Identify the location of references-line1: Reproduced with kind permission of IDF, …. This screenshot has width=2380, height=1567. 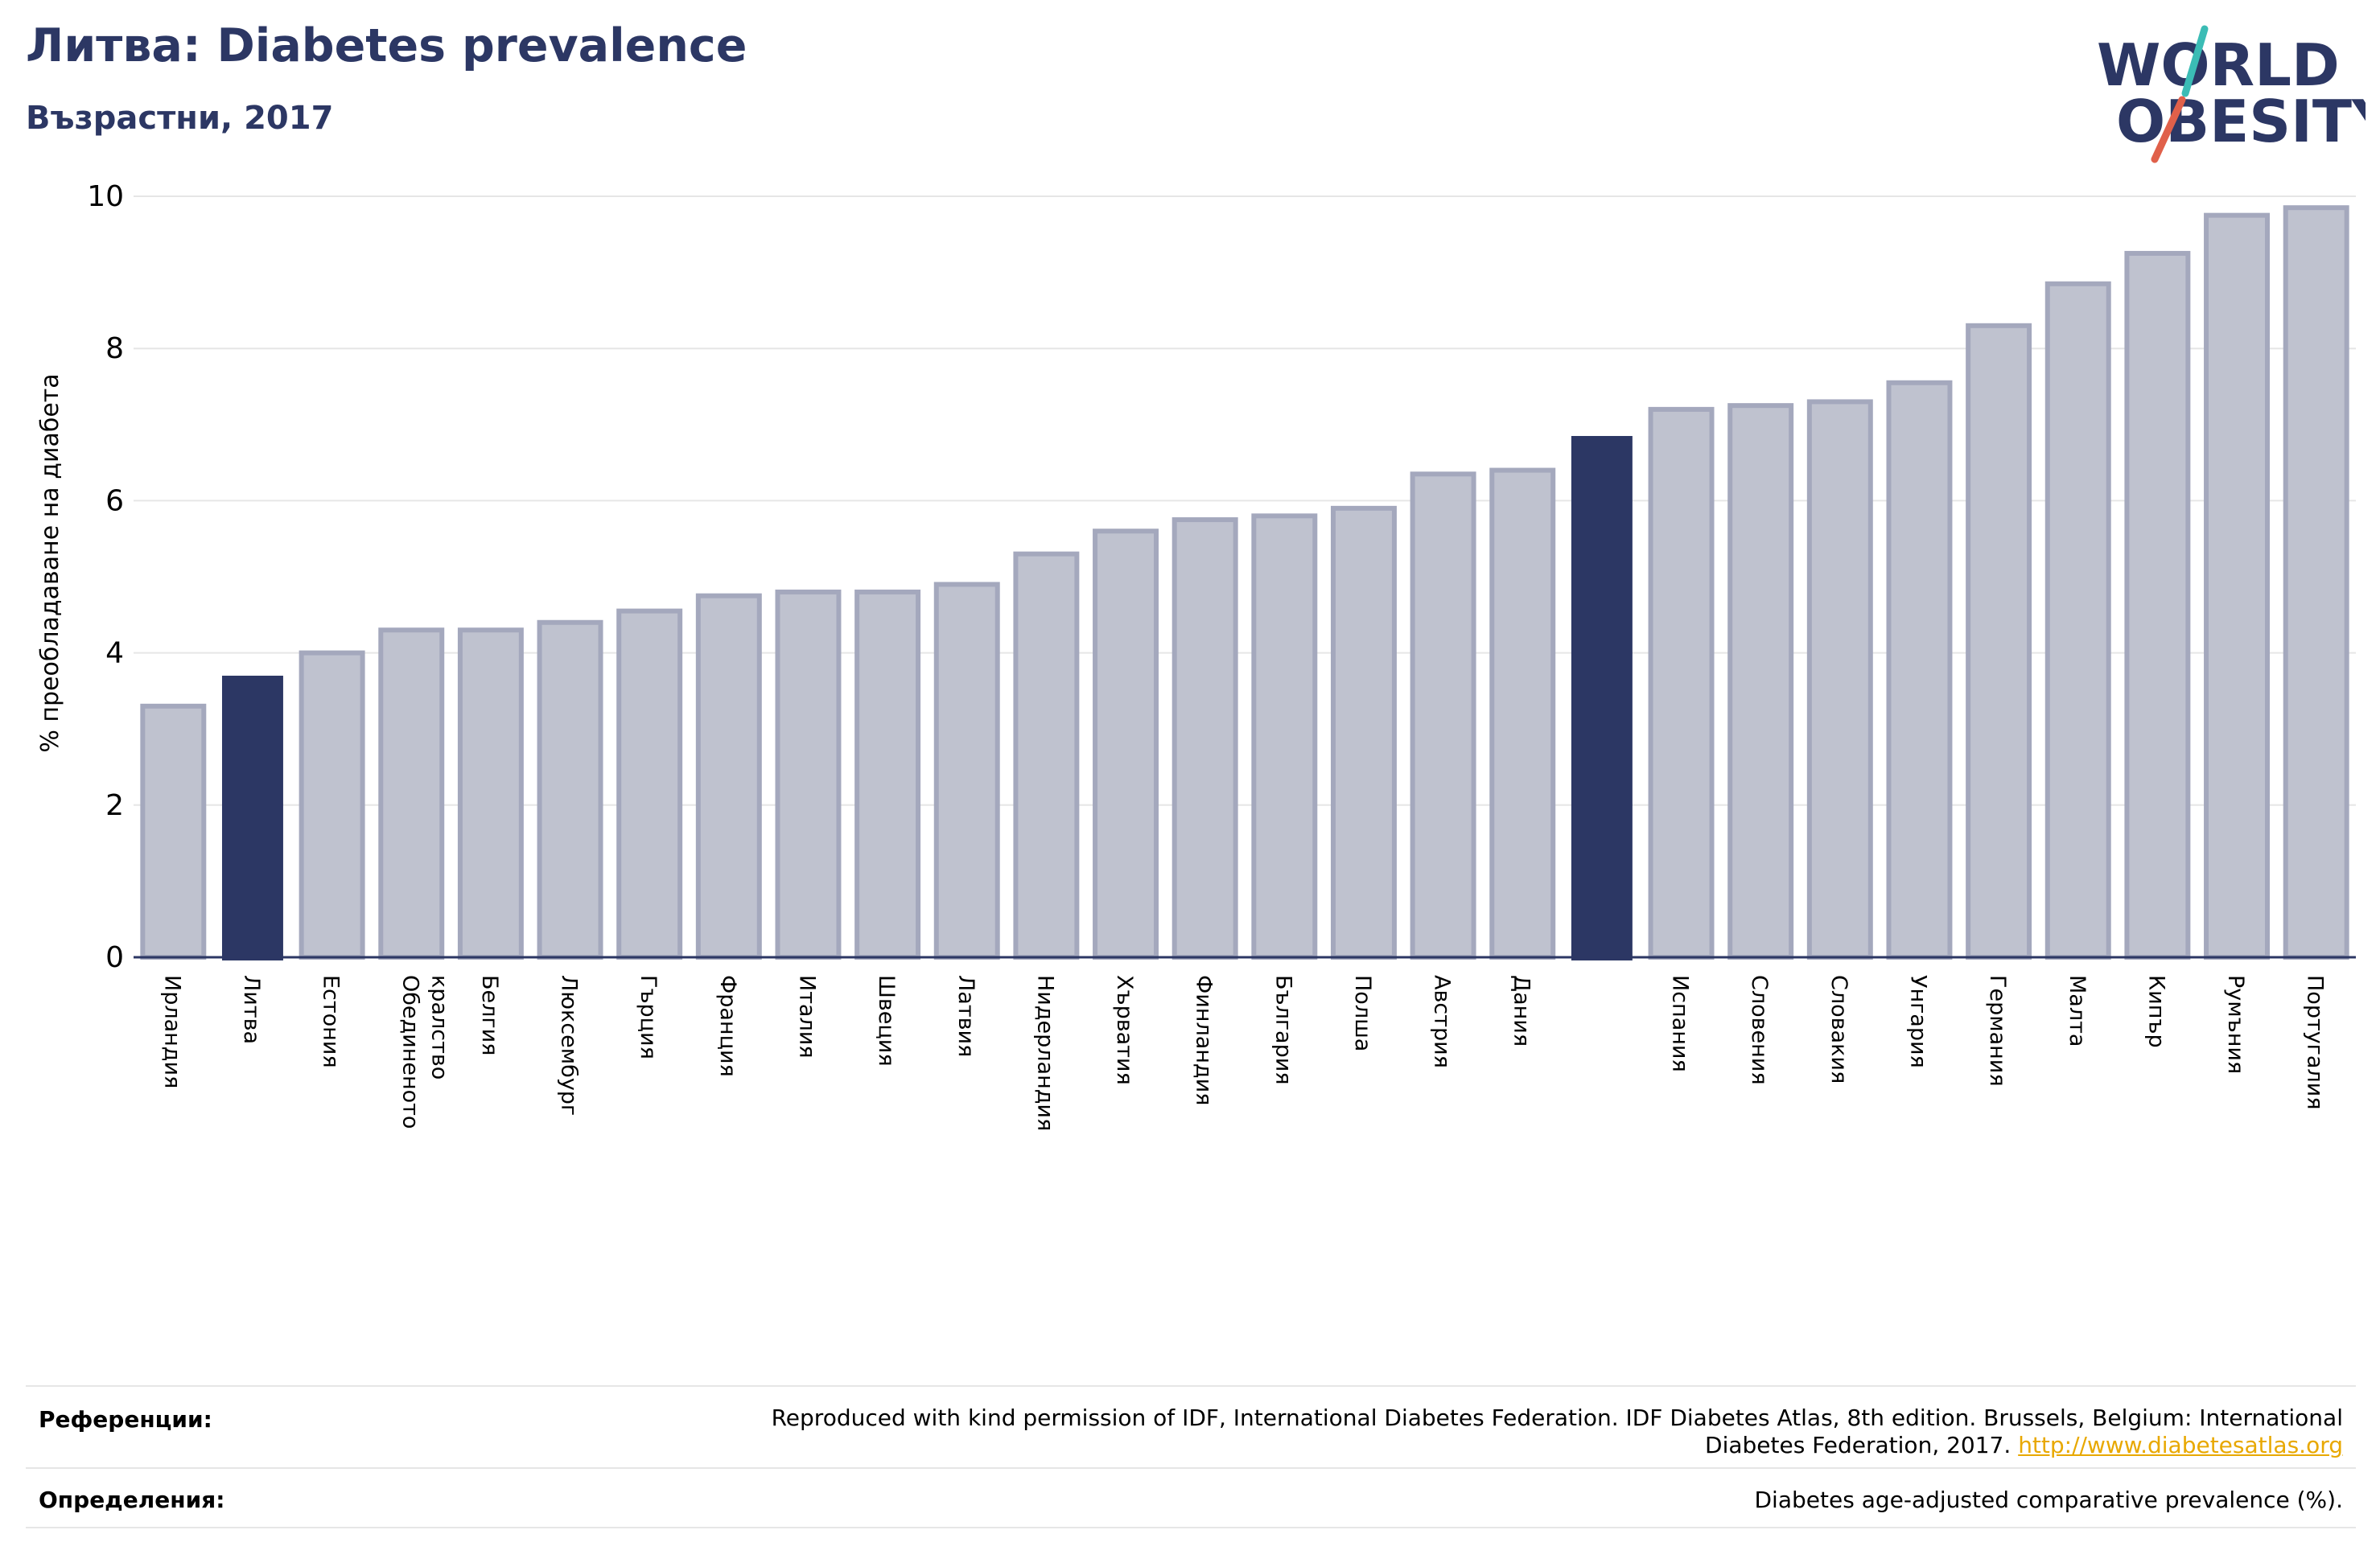
(1557, 1418).